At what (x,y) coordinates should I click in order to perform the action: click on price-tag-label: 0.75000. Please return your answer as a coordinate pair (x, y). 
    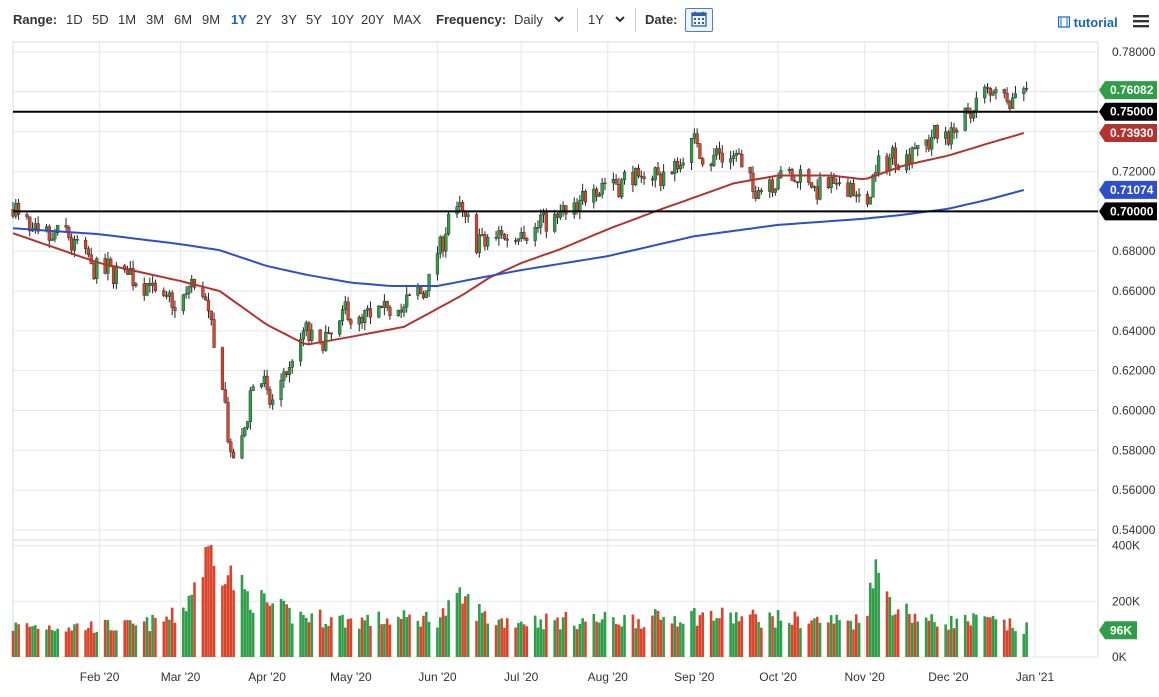
    Looking at the image, I should click on (1132, 112).